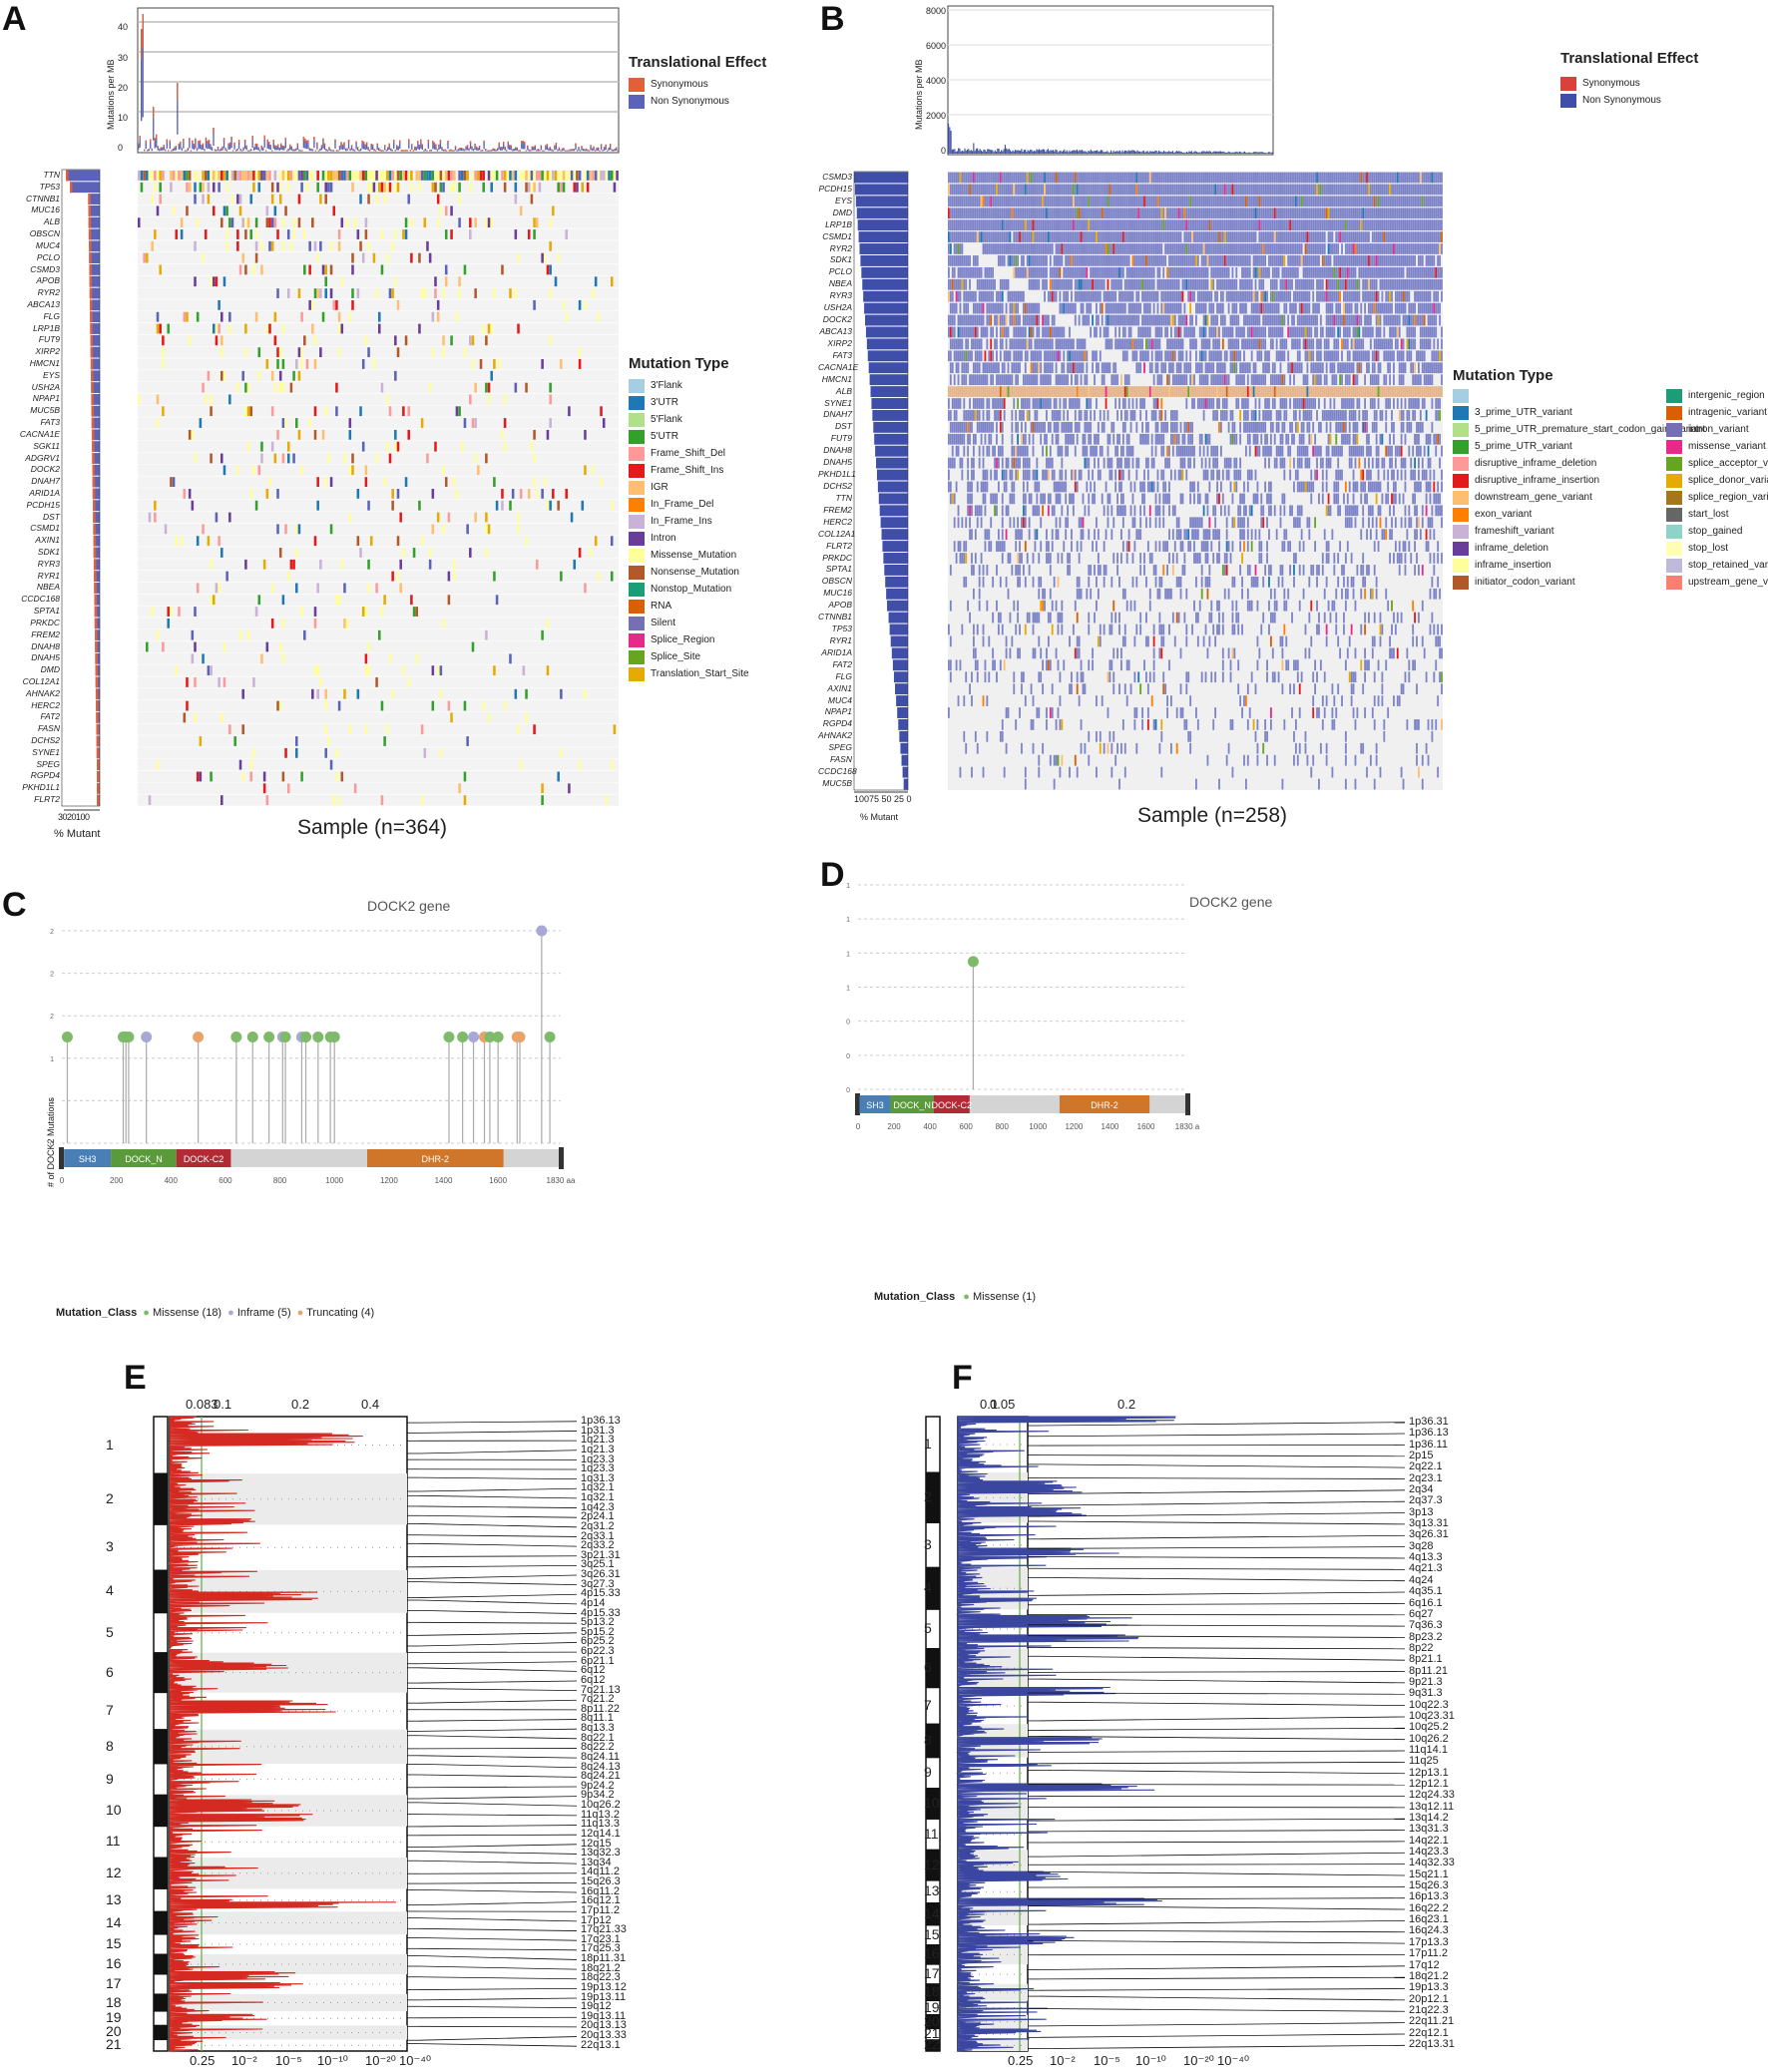  What do you see at coordinates (689, 656) in the screenshot?
I see `mutation-legend-item: Splice_Site` at bounding box center [689, 656].